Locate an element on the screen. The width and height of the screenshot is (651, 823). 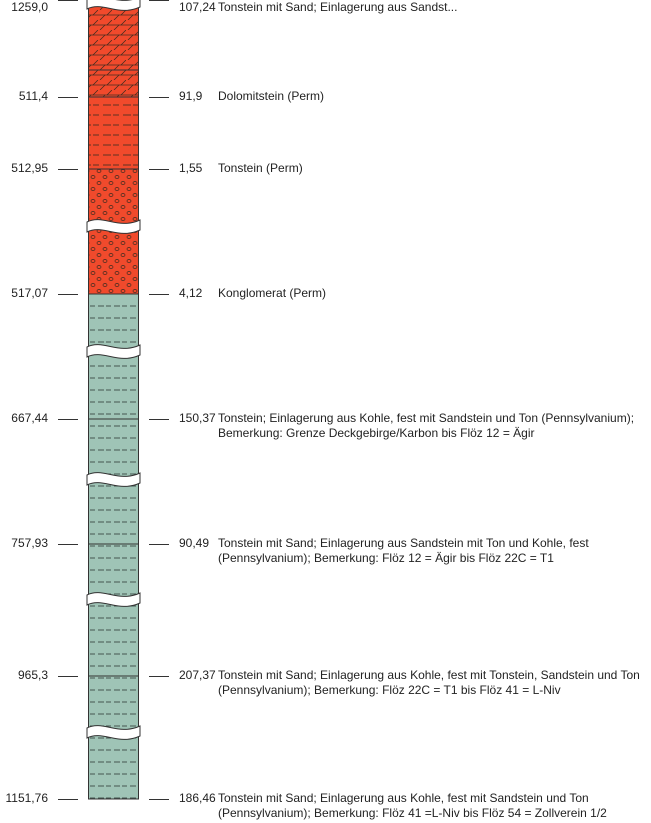
thickness-tick-l7 is located at coordinates (159, 799).